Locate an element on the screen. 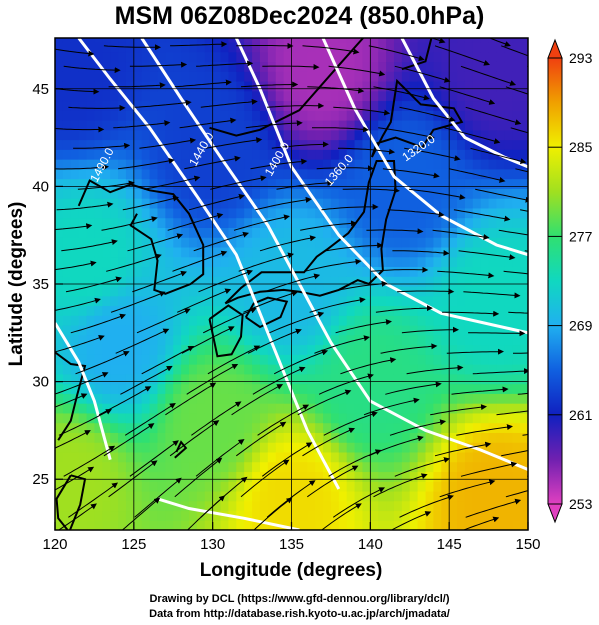  coastline is located at coordinates (71, 396).